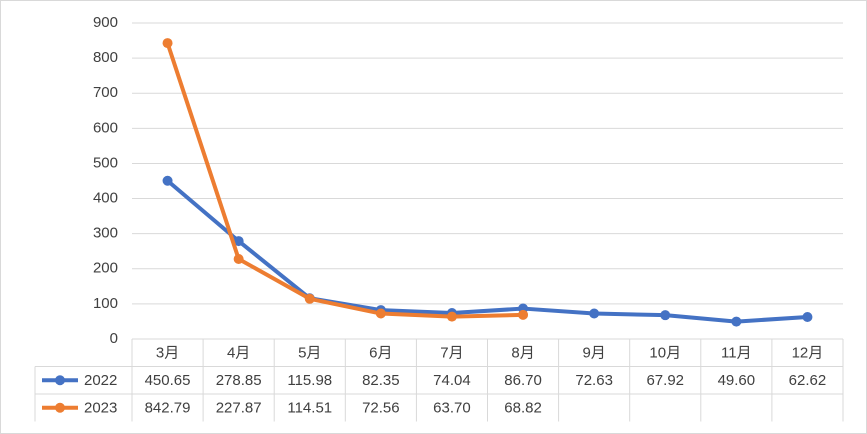  I want to click on x-tick-label: 11月, so click(736, 353).